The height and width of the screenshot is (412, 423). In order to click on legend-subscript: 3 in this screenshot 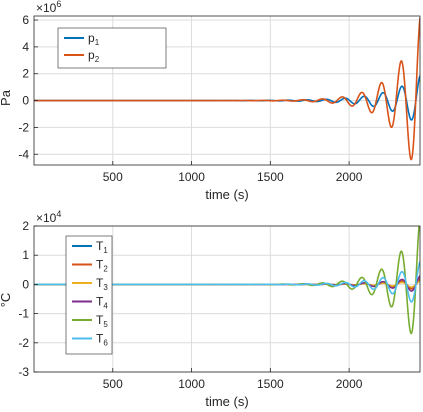, I will do `click(105, 287)`.